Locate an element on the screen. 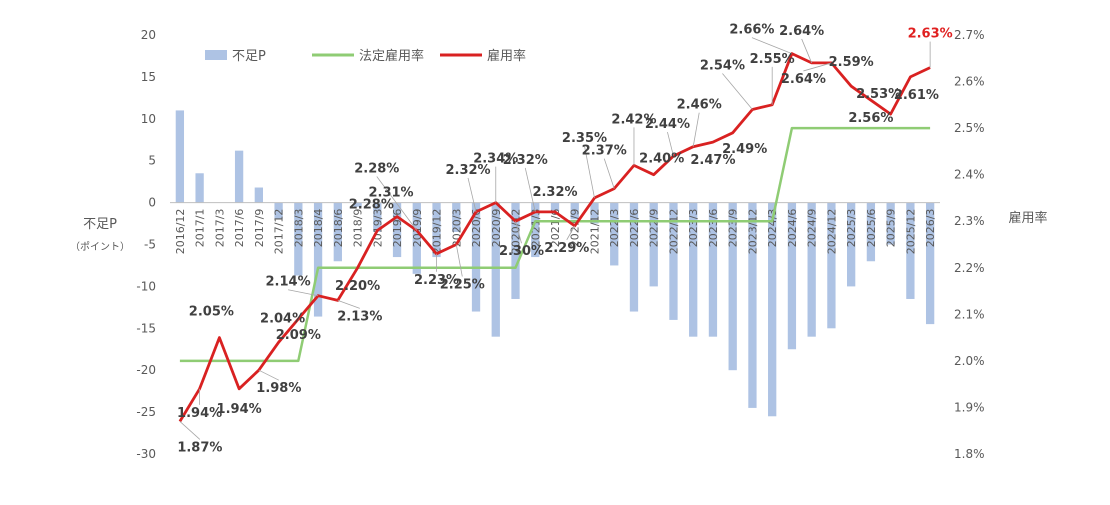 The image size is (1110, 505). data-label-2021/6: 2.32% is located at coordinates (554, 192).